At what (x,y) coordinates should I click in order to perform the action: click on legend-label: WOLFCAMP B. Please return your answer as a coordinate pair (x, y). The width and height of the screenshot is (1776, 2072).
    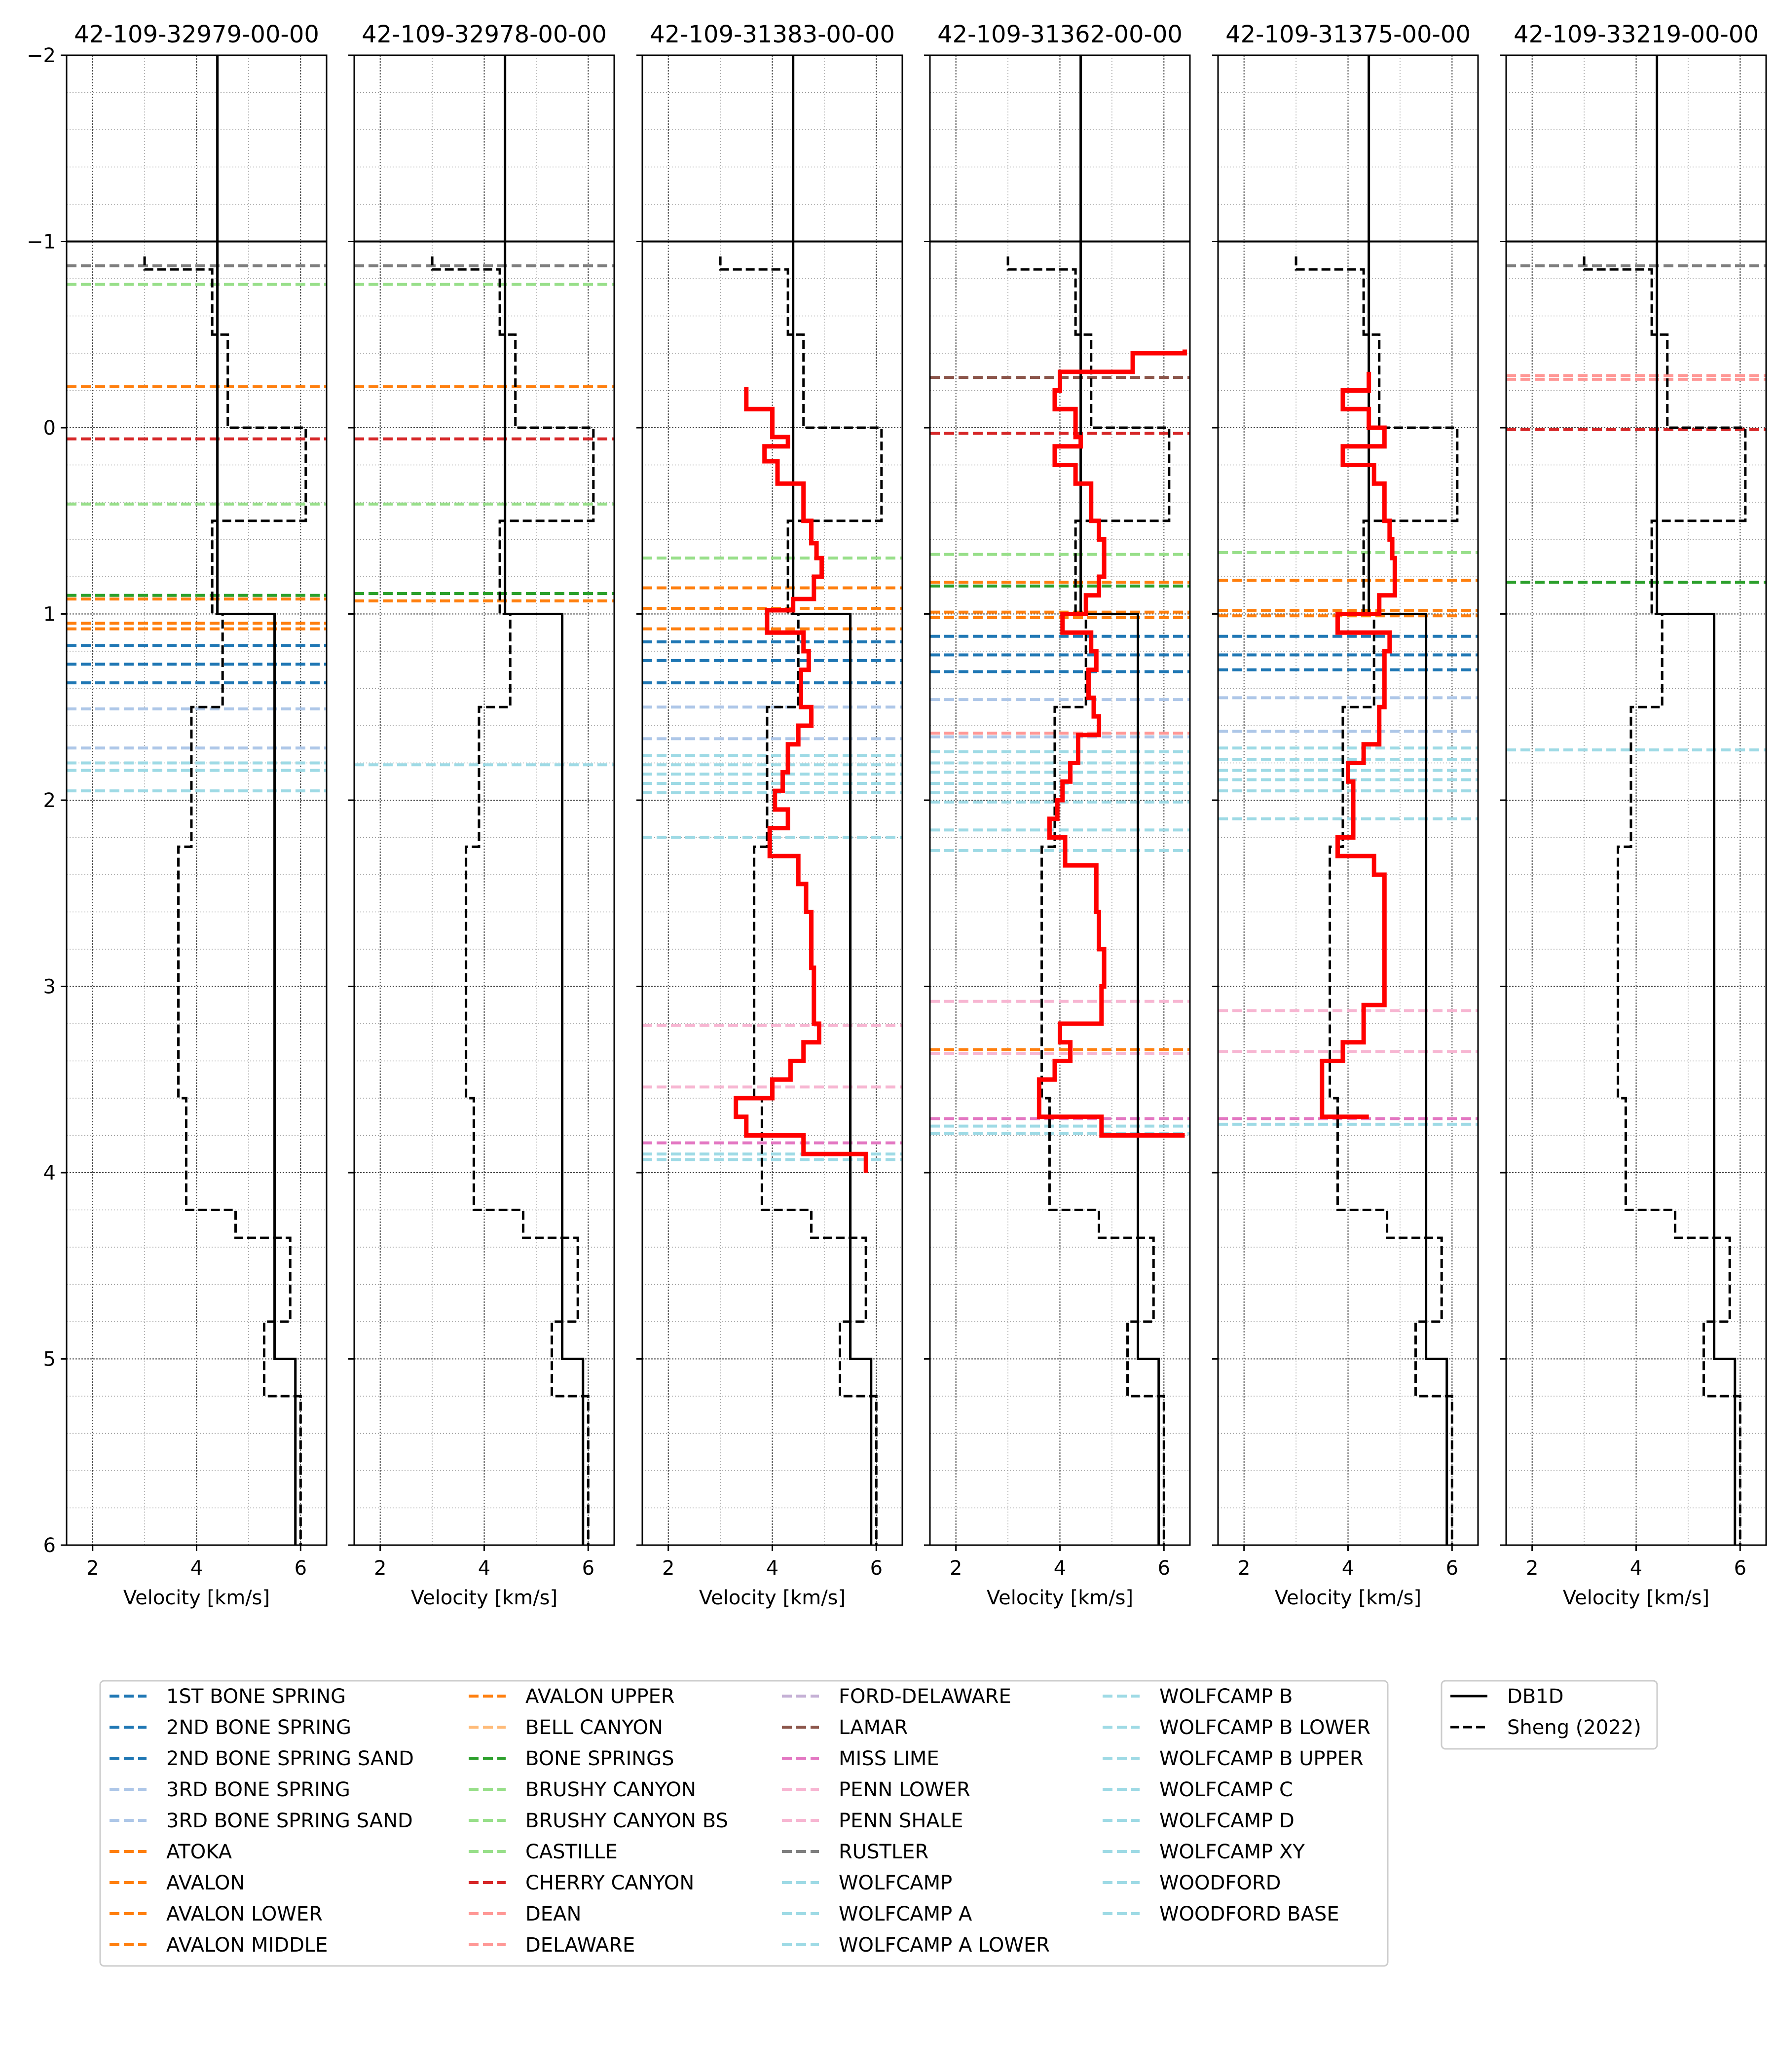
    Looking at the image, I should click on (1226, 1697).